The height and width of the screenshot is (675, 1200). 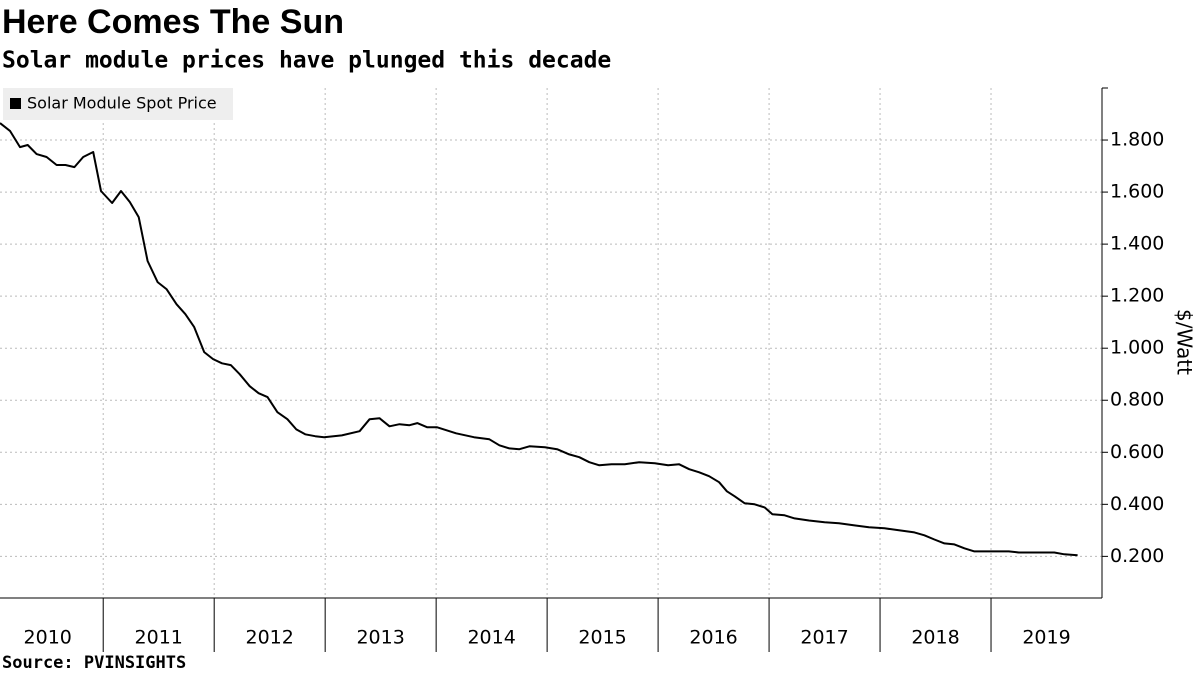 What do you see at coordinates (1137, 504) in the screenshot?
I see `y-tick-label: 0.400` at bounding box center [1137, 504].